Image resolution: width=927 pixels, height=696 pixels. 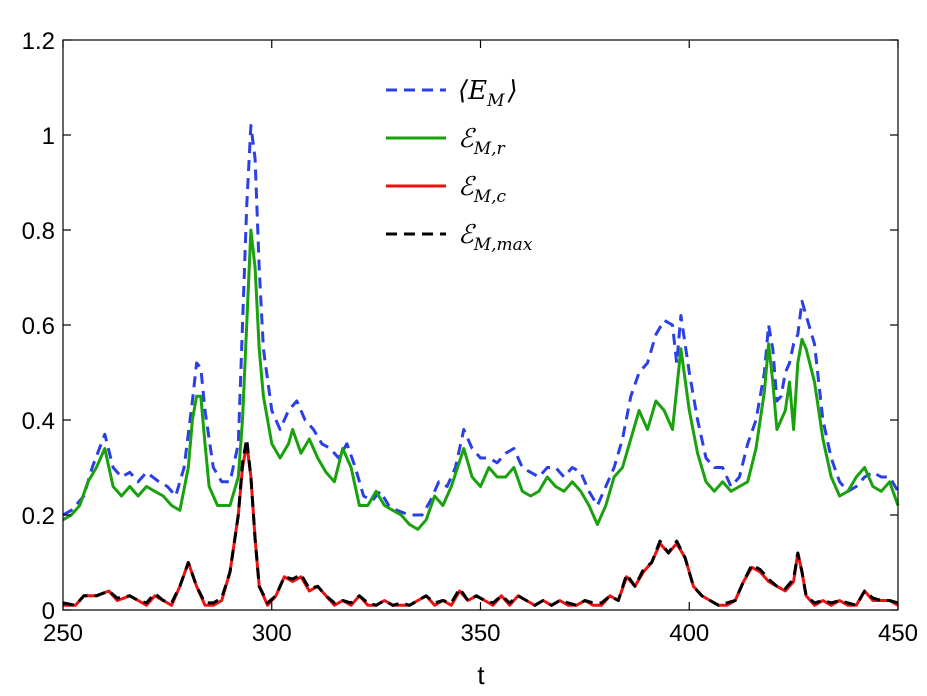 I want to click on x-tick-label: 250, so click(x=63, y=633).